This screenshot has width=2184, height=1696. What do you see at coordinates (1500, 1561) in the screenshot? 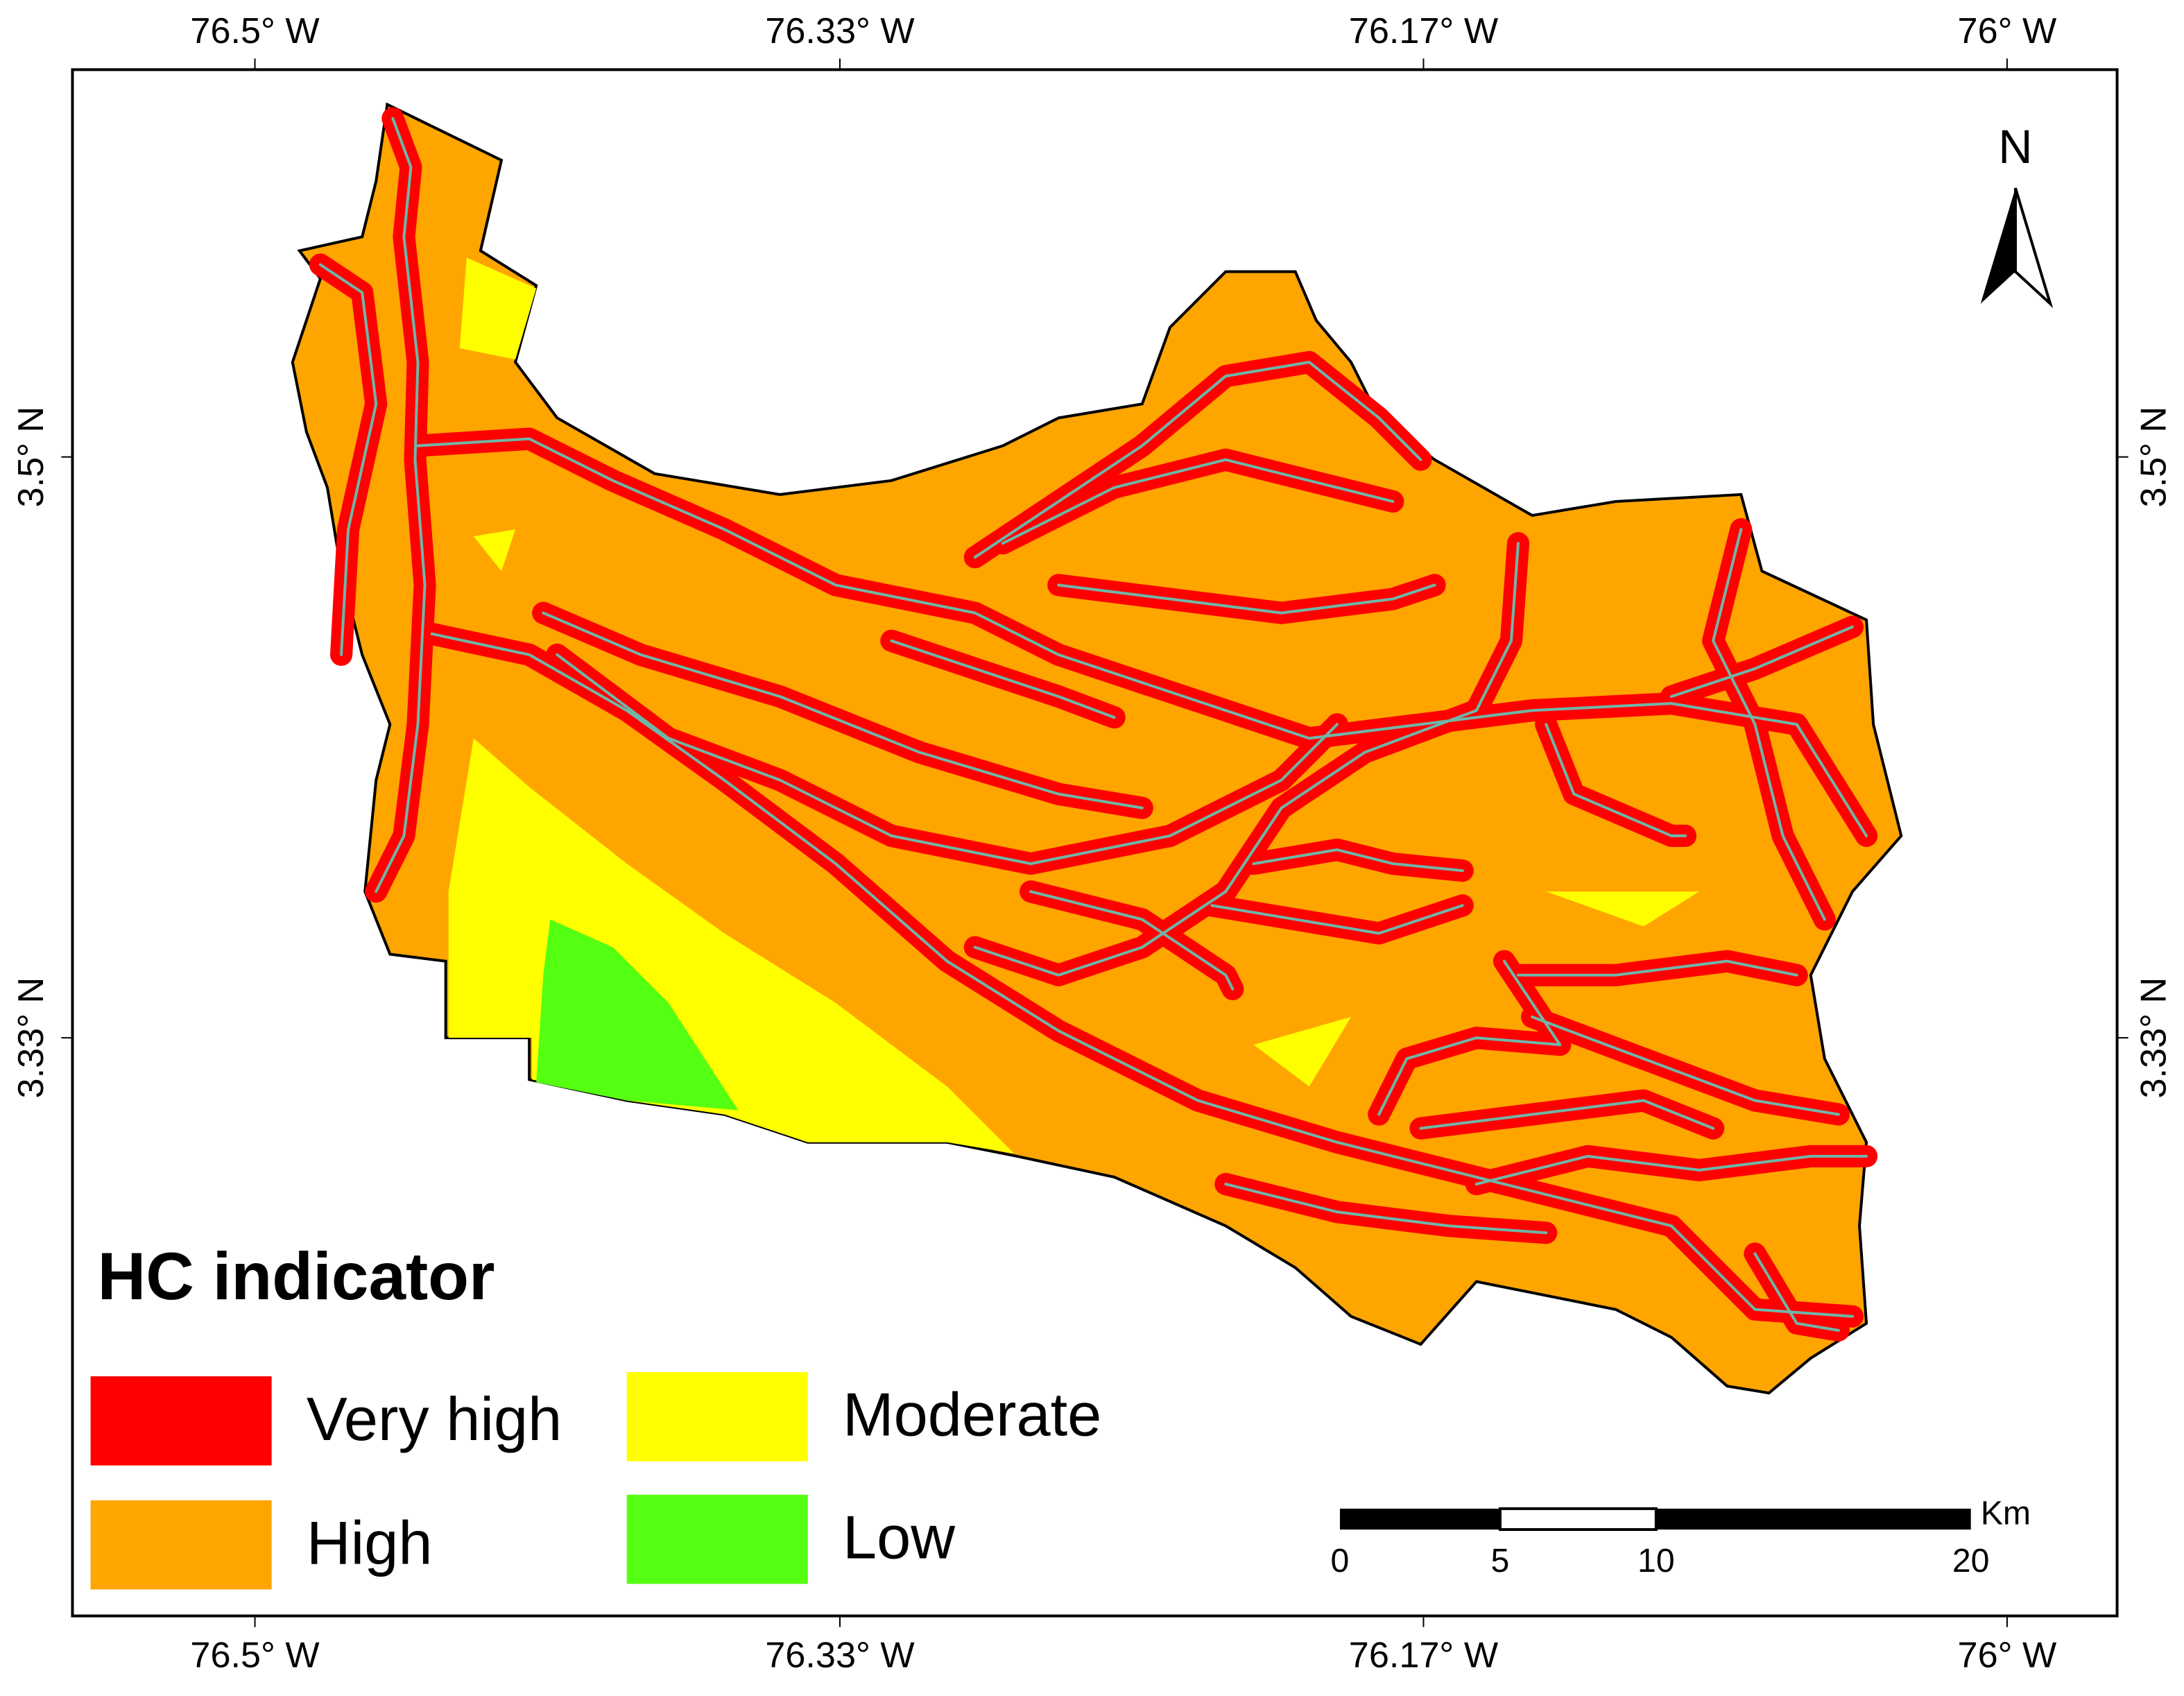
I see `scale-label: 5` at bounding box center [1500, 1561].